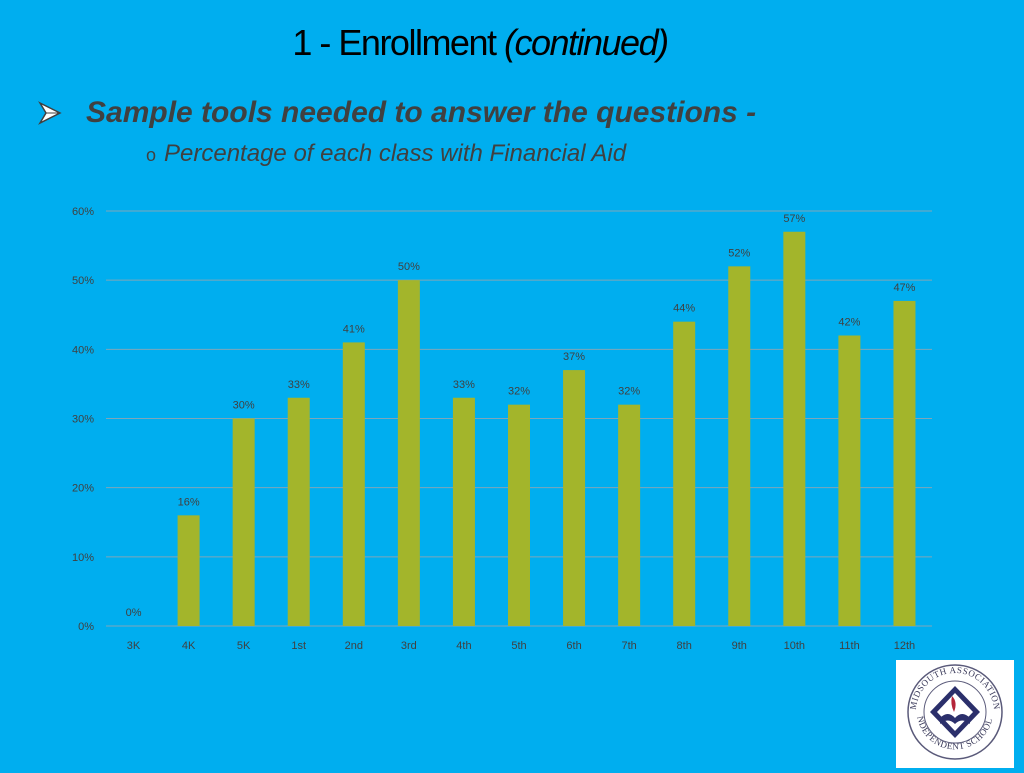  Describe the element at coordinates (83, 350) in the screenshot. I see `y-tick-label: 40%` at that location.